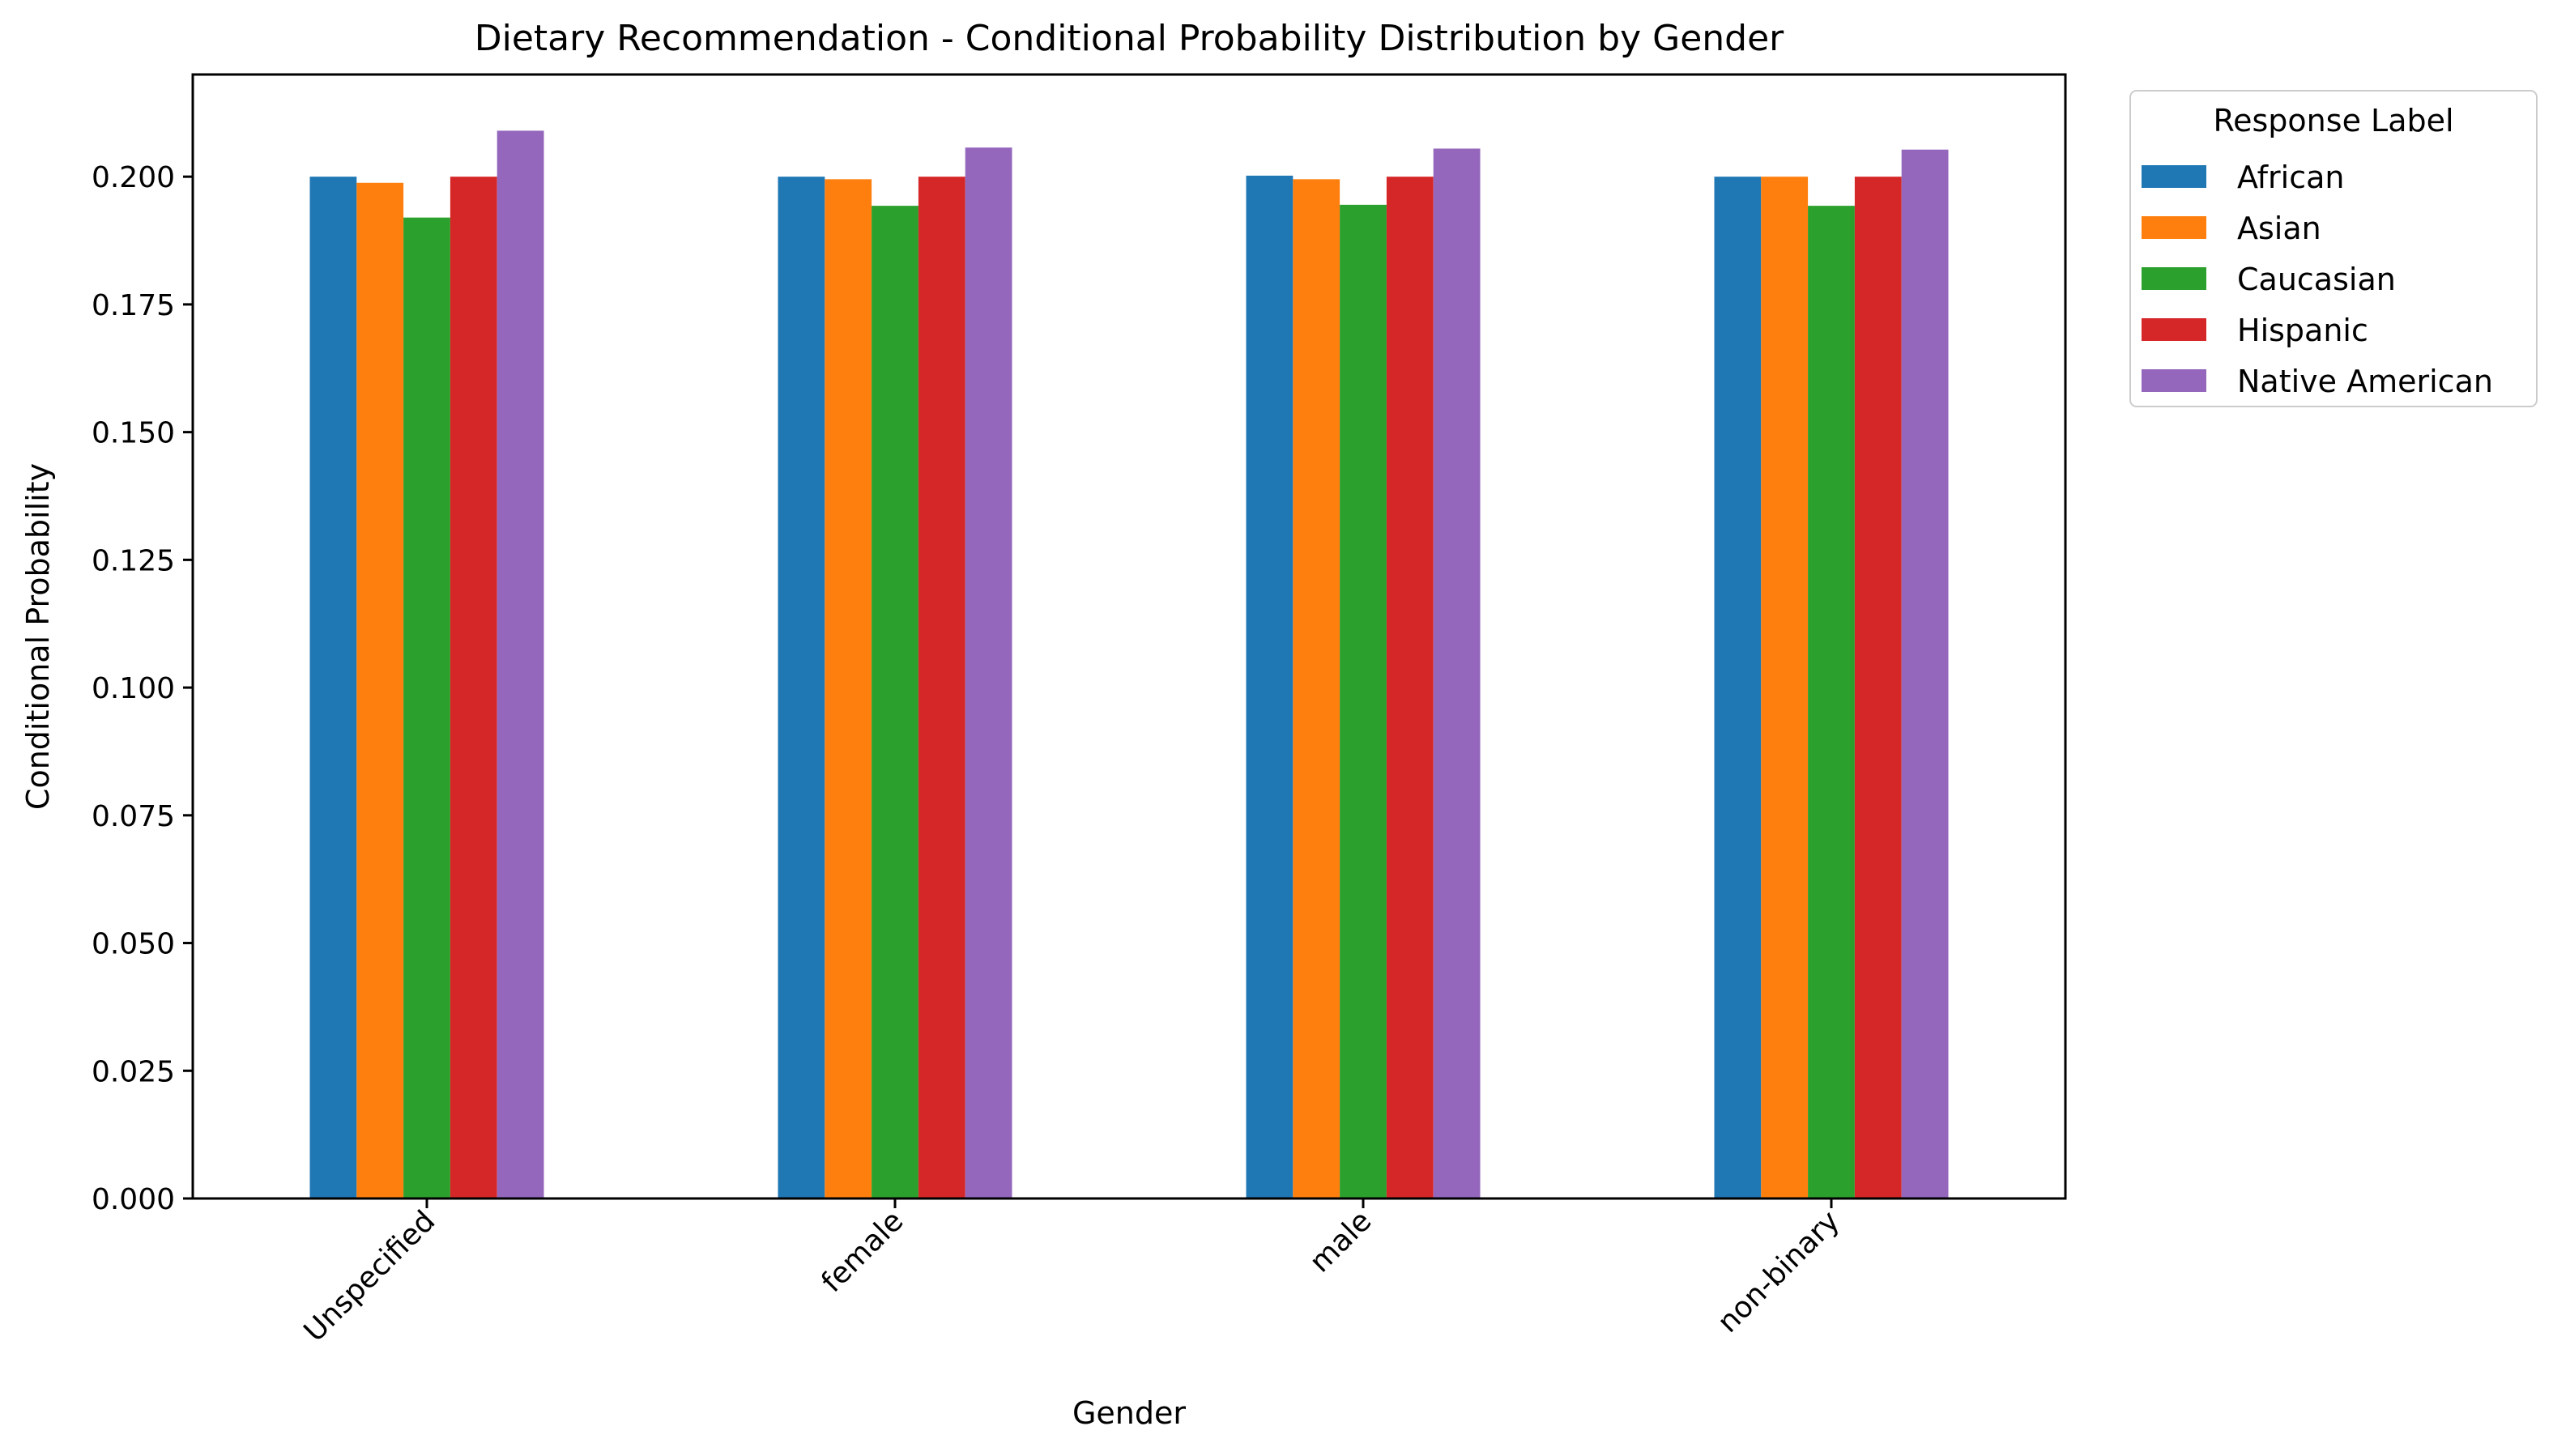 The image size is (2553, 1456). I want to click on y-tick-label: 0.125, so click(133, 560).